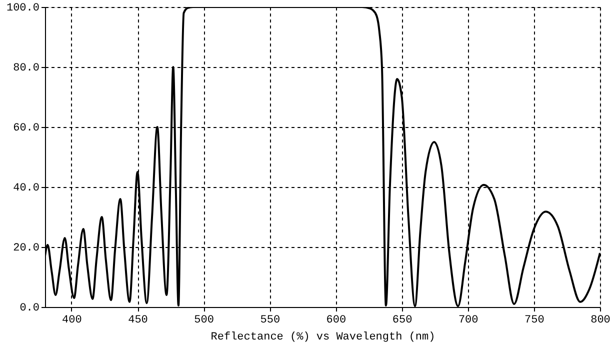 This screenshot has width=615, height=354. What do you see at coordinates (468, 320) in the screenshot?
I see `x-tick-label: 700` at bounding box center [468, 320].